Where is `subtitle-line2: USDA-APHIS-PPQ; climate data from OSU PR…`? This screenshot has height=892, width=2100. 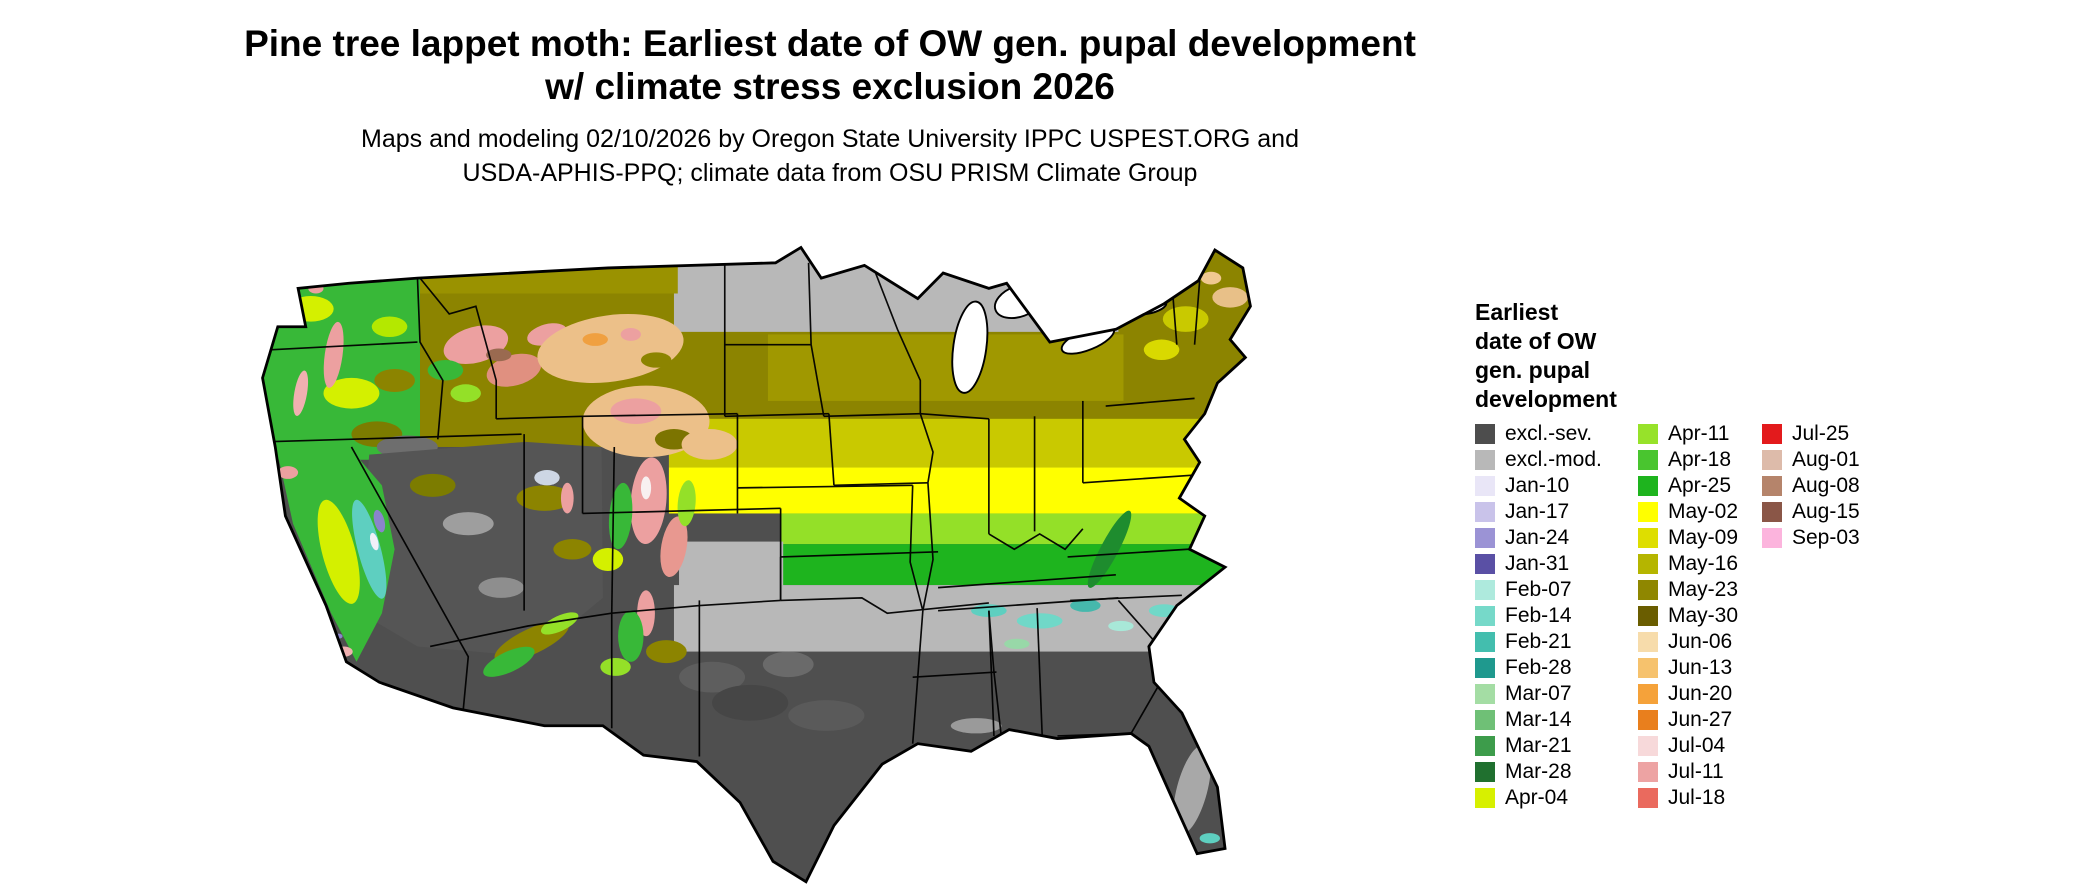
subtitle-line2: USDA-APHIS-PPQ; climate data from OSU PR… is located at coordinates (830, 173).